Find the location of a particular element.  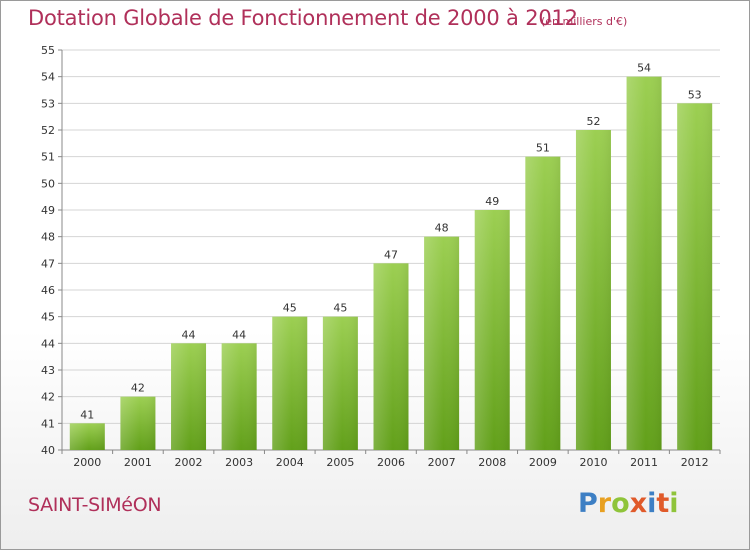

data-label-2008: 49 is located at coordinates (492, 201).